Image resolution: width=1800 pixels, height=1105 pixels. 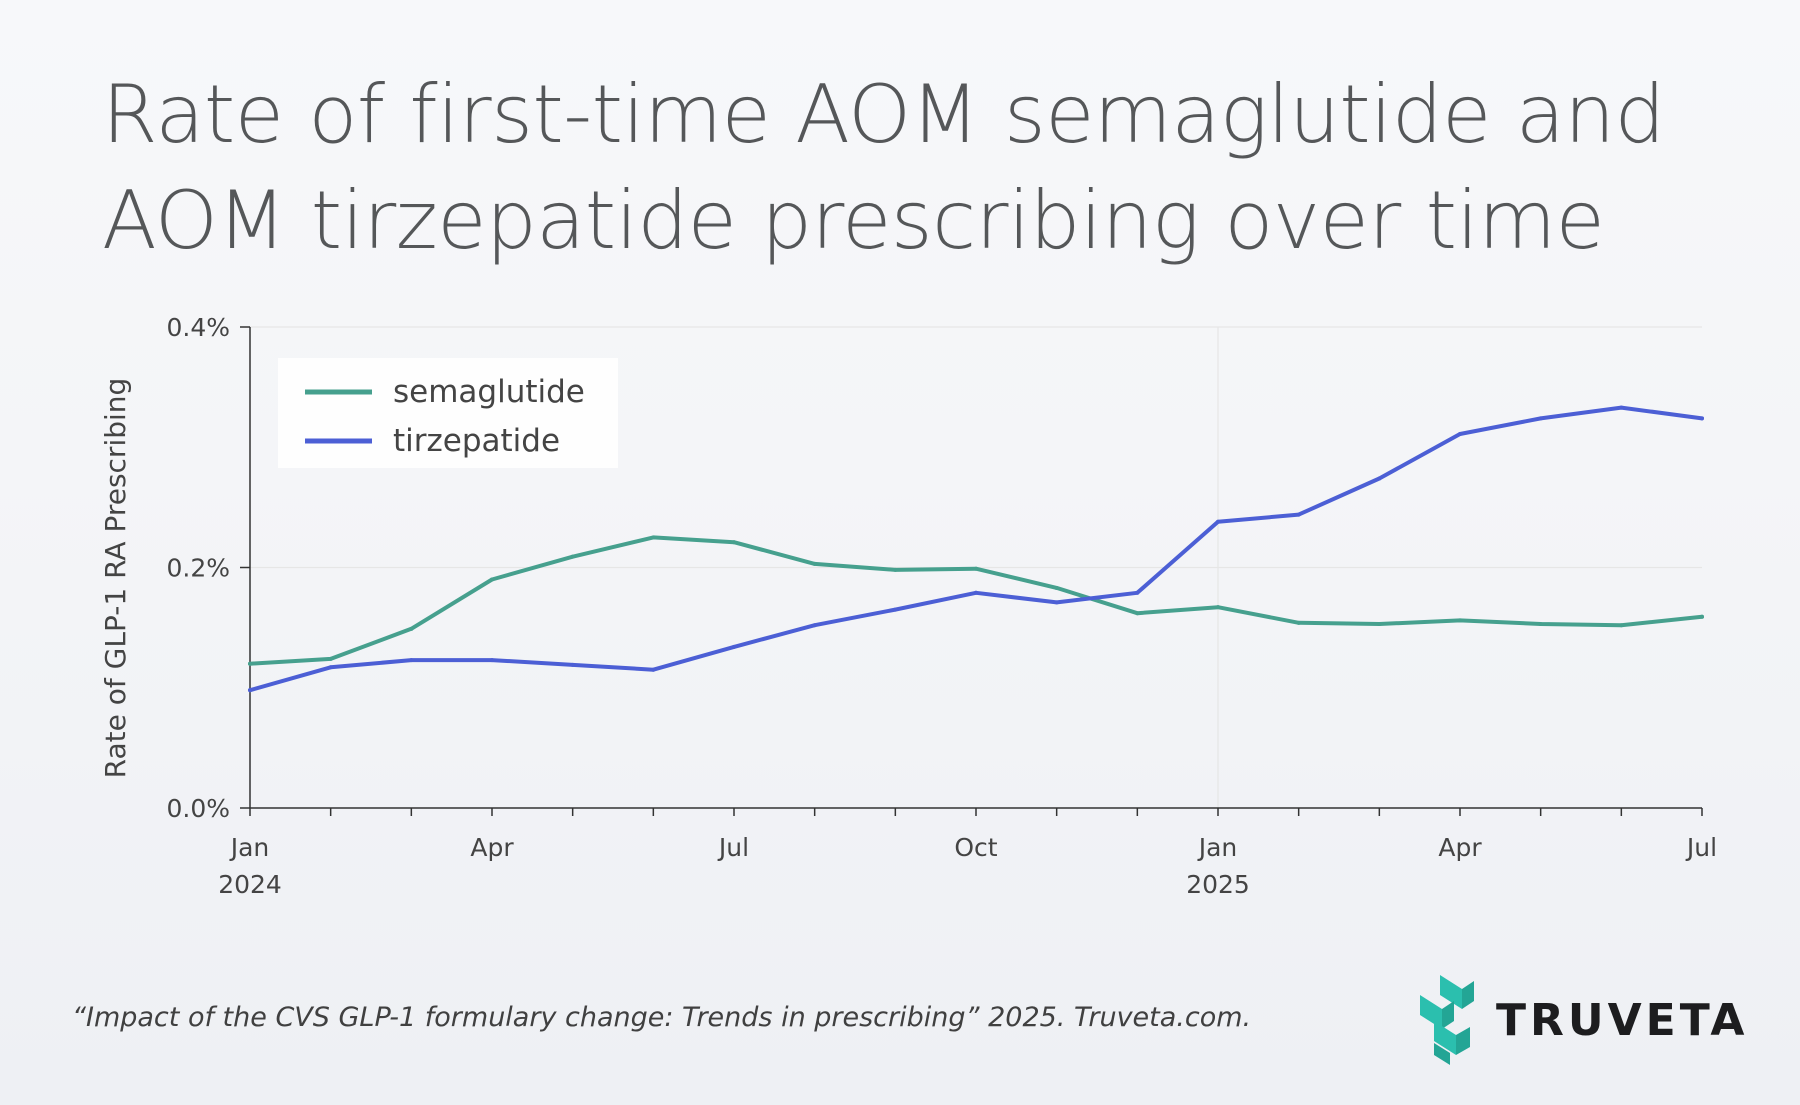 What do you see at coordinates (1622, 1020) in the screenshot?
I see `truveta-wordmark: TRUVETA` at bounding box center [1622, 1020].